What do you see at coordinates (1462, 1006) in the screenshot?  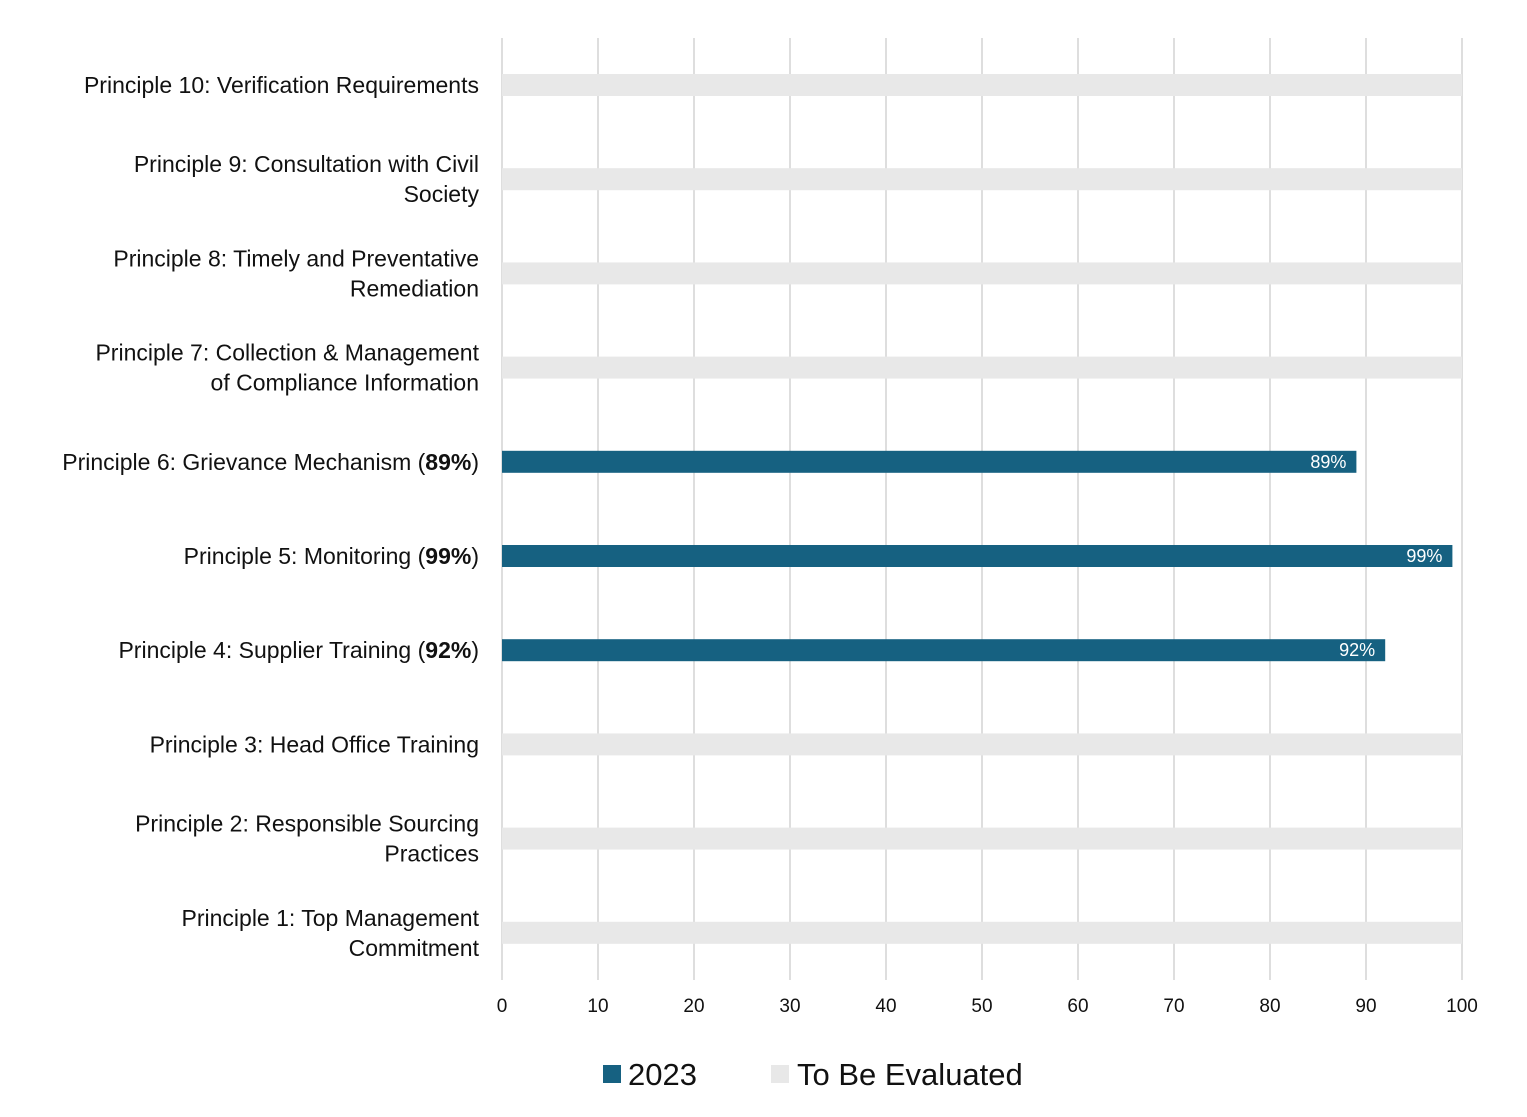 I see `x-tick-label-100: 100` at bounding box center [1462, 1006].